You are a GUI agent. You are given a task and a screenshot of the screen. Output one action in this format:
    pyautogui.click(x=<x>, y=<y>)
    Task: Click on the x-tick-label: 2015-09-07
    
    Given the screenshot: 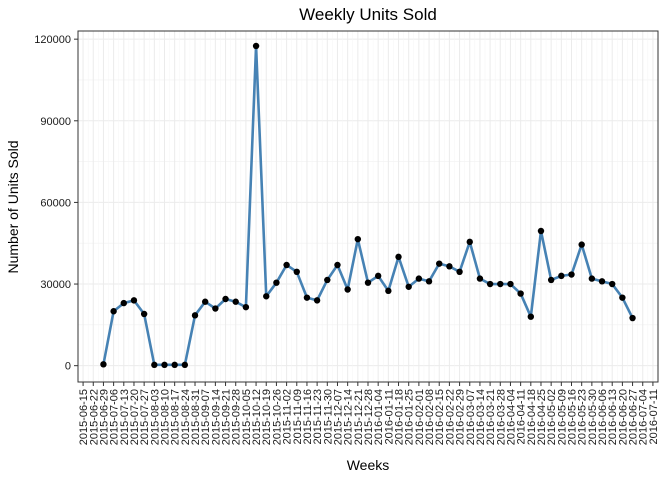 What is the action you would take?
    pyautogui.click(x=206, y=417)
    